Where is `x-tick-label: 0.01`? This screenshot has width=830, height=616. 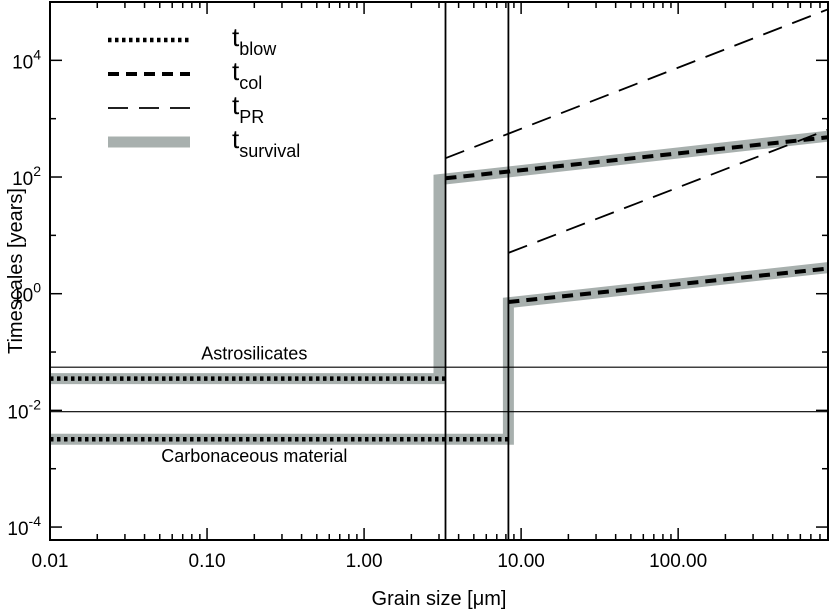
x-tick-label: 0.01 is located at coordinates (50, 561).